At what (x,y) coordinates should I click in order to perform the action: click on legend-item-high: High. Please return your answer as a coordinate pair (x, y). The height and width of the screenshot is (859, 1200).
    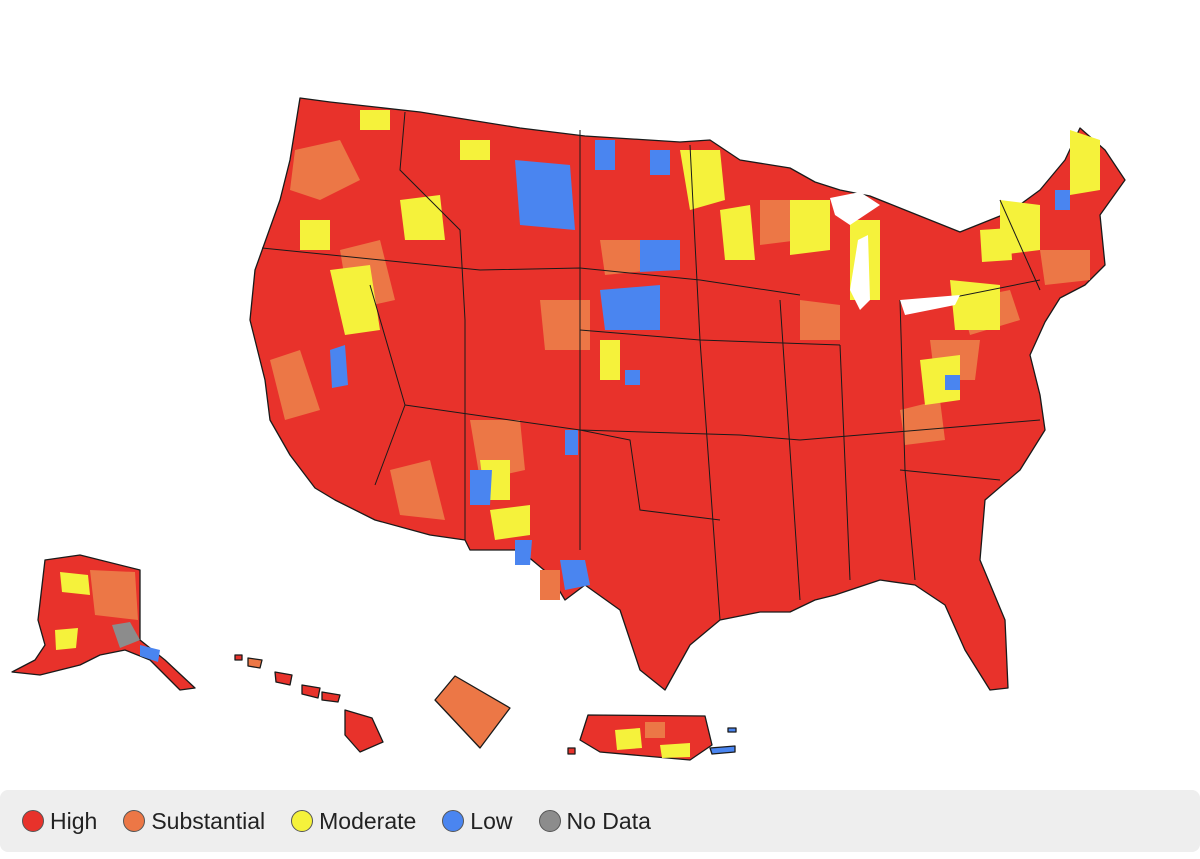
    Looking at the image, I should click on (59, 821).